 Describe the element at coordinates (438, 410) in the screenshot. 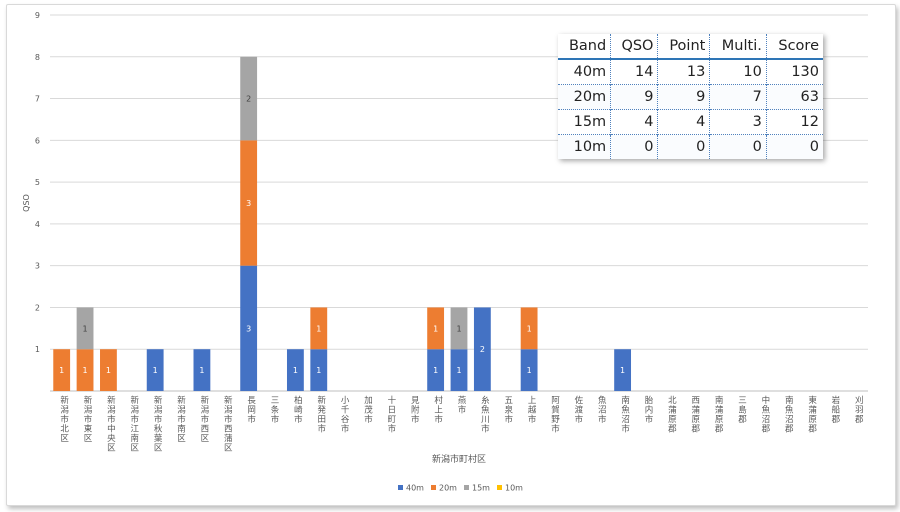

I see `x-tick-label: 村上市` at that location.